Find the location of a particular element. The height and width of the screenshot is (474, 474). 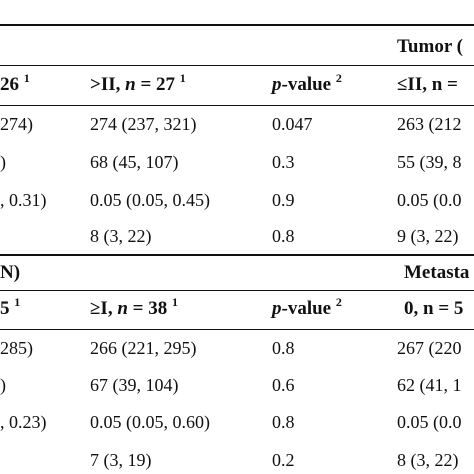

header-cell-2: >II, n = 27 1 is located at coordinates (138, 82).